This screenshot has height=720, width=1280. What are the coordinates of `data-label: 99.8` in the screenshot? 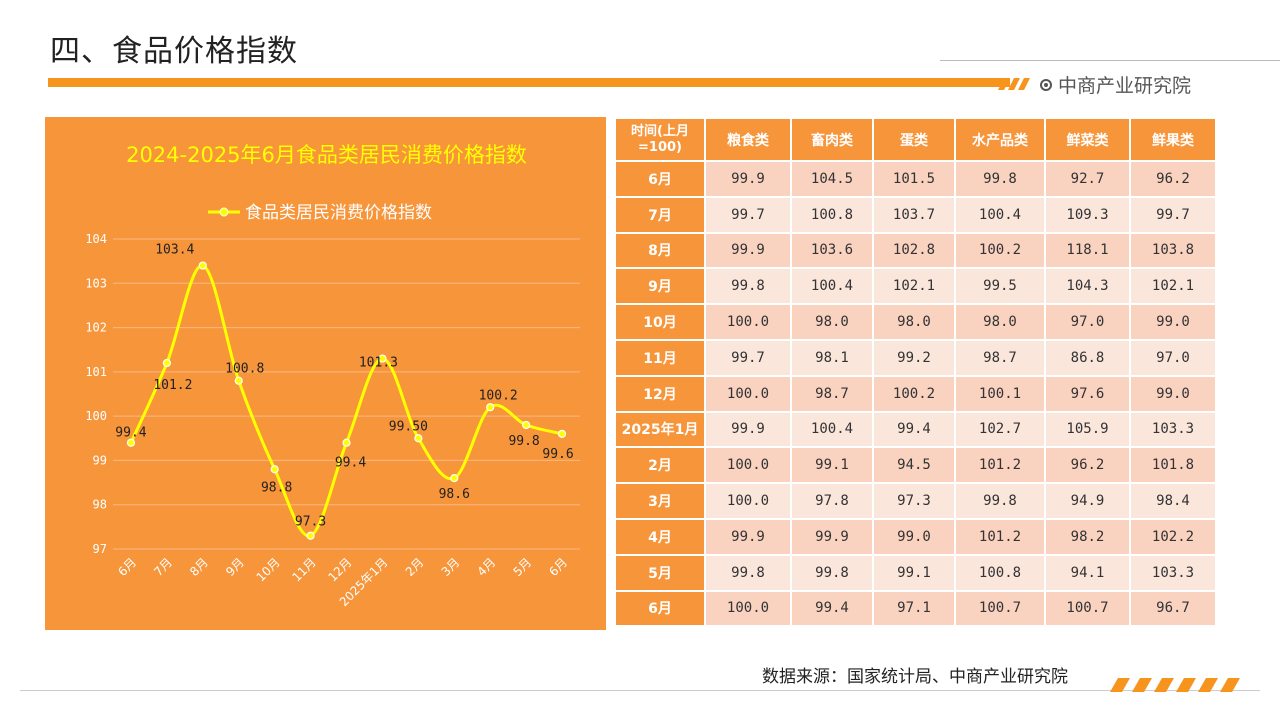 It's located at (523, 441).